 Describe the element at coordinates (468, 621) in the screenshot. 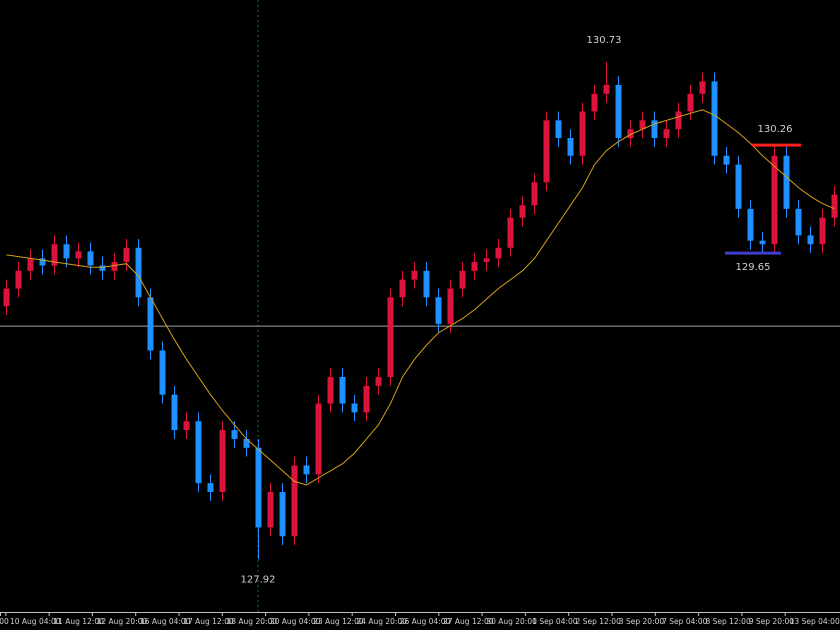

I see `x-tick-label: 27 Aug 12:00` at that location.